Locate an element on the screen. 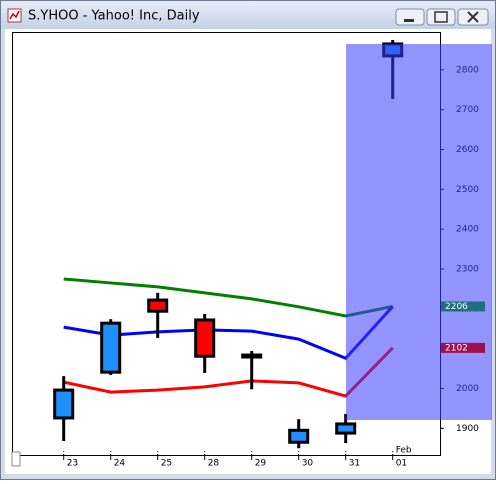  x-tick-label: 25 is located at coordinates (166, 464).